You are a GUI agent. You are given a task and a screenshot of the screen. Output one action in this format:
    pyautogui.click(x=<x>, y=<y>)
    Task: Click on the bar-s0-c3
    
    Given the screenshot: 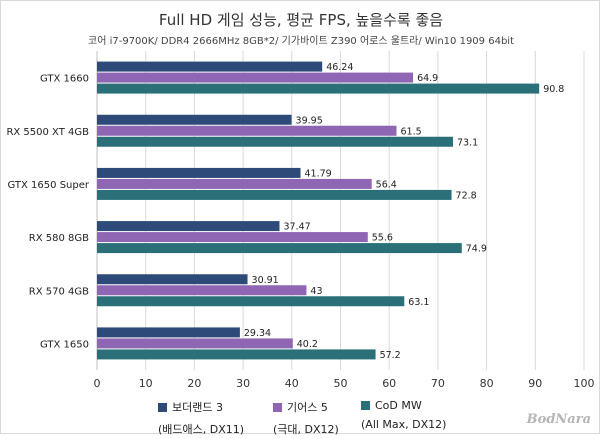 What is the action you would take?
    pyautogui.click(x=188, y=226)
    